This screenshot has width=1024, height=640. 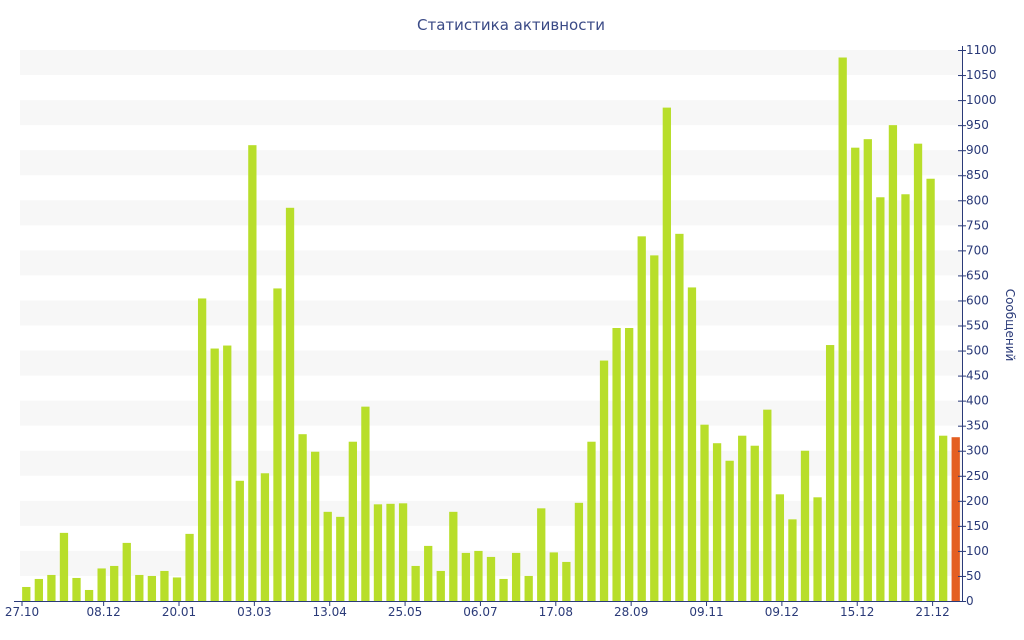 What do you see at coordinates (782, 612) in the screenshot?
I see `x-tick-label: 09.12` at bounding box center [782, 612].